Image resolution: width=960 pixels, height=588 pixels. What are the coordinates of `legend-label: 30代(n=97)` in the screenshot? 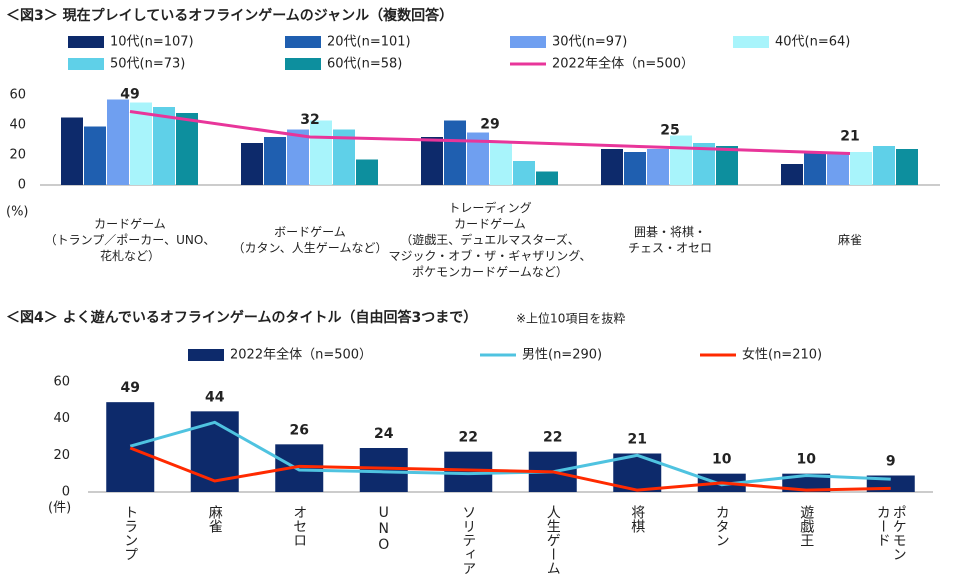 It's located at (589, 42).